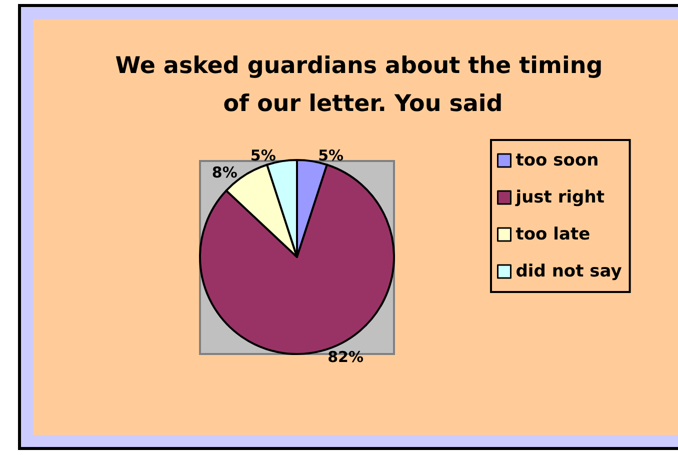 The width and height of the screenshot is (678, 455). I want to click on legend-label: too late, so click(553, 234).